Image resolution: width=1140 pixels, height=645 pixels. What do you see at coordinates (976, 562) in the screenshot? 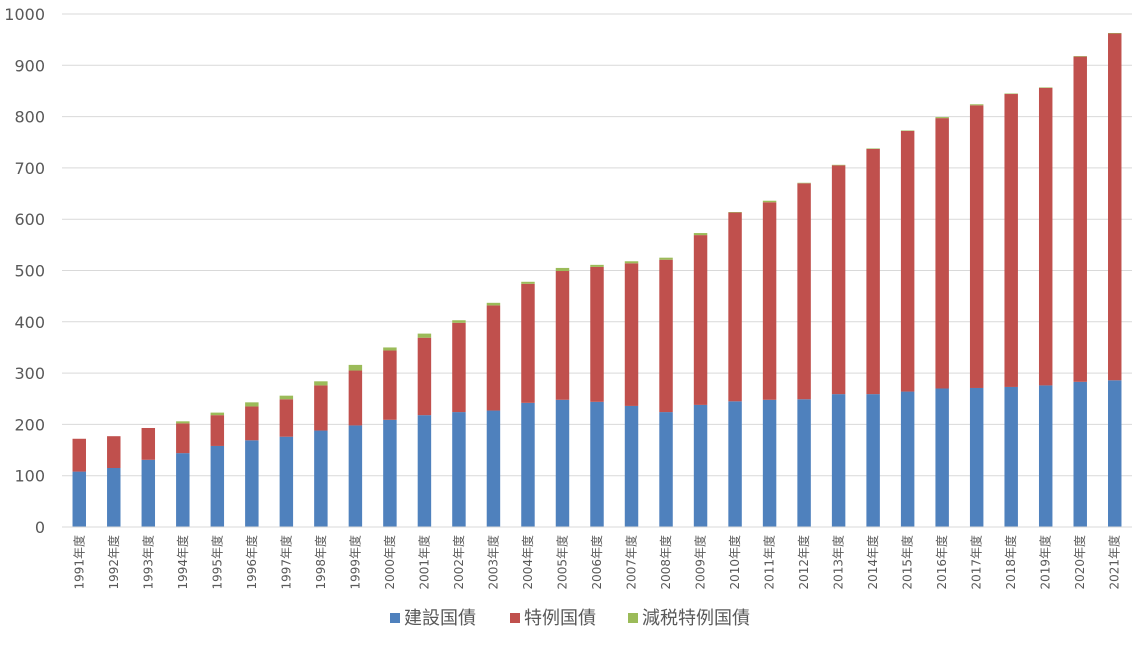
I see `x-tick-label: 2017年度` at bounding box center [976, 562].